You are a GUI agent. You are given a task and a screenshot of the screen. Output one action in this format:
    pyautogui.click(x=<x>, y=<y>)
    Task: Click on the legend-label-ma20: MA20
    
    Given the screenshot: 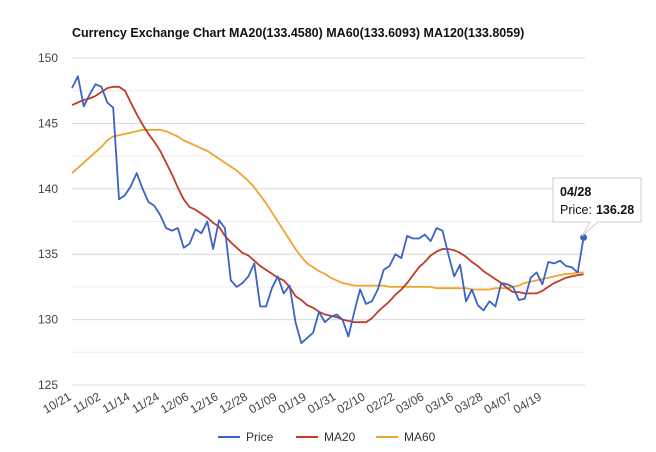 What is the action you would take?
    pyautogui.click(x=340, y=437)
    